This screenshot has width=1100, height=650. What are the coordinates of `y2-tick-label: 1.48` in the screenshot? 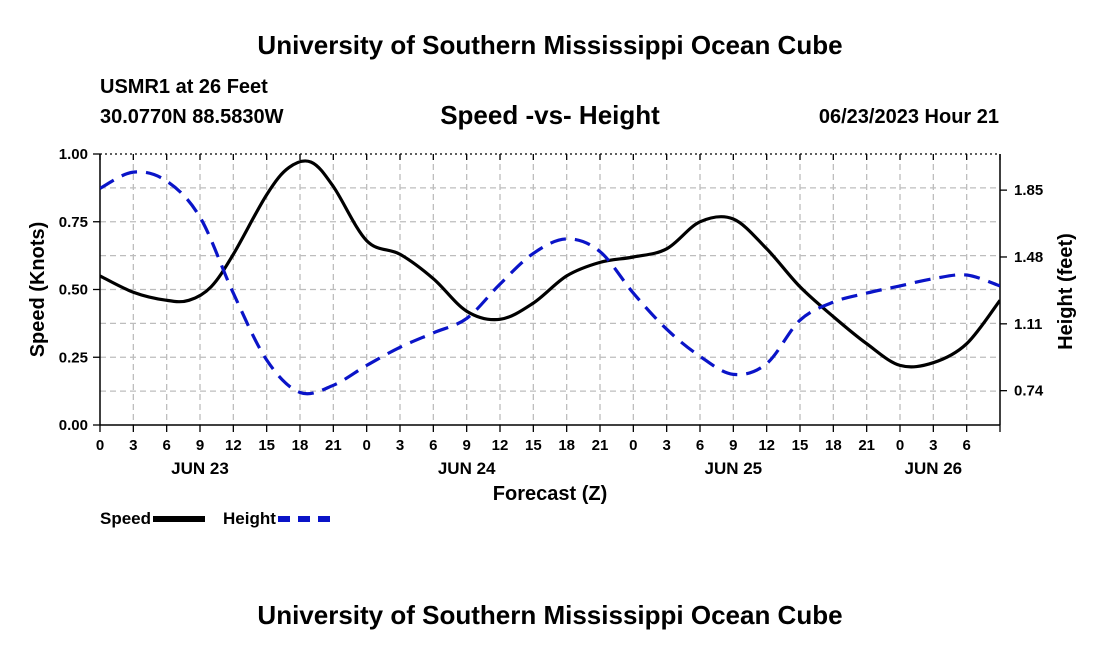 It's located at (1028, 257).